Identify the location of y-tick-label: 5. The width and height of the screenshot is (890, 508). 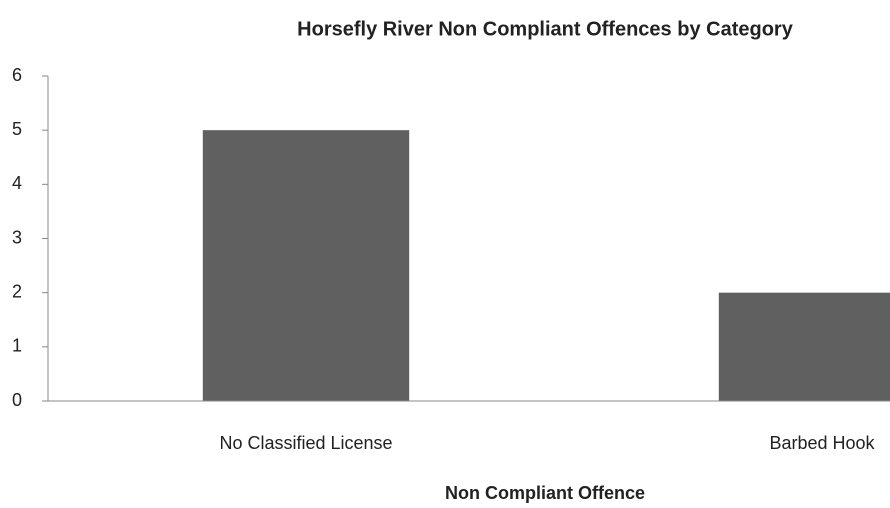
(17, 129).